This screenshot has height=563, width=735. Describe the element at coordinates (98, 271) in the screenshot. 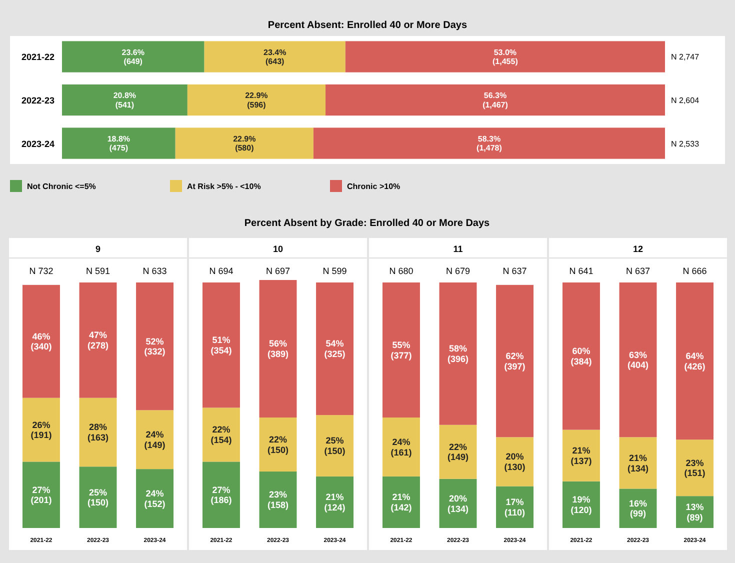

I see `total-label: N 591` at that location.